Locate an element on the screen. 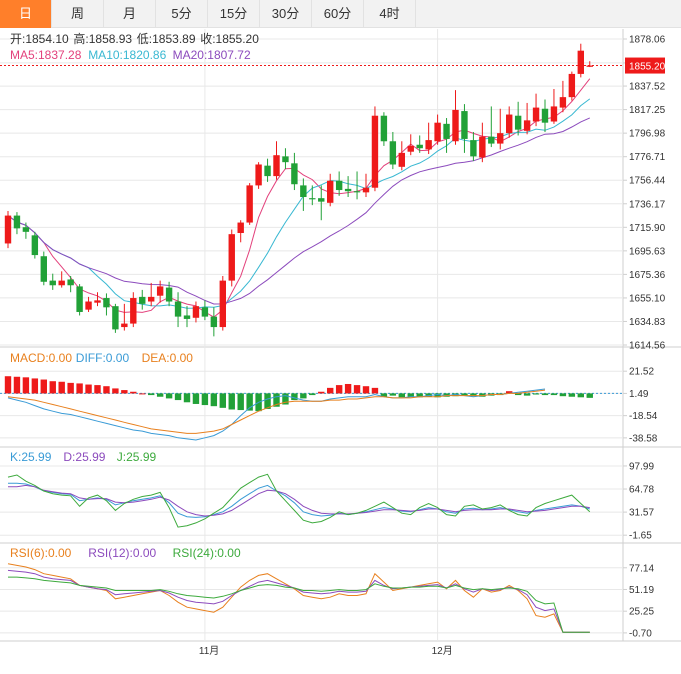 This screenshot has width=681, height=674. macd-legend-item: DEA:0.00 is located at coordinates (168, 358).